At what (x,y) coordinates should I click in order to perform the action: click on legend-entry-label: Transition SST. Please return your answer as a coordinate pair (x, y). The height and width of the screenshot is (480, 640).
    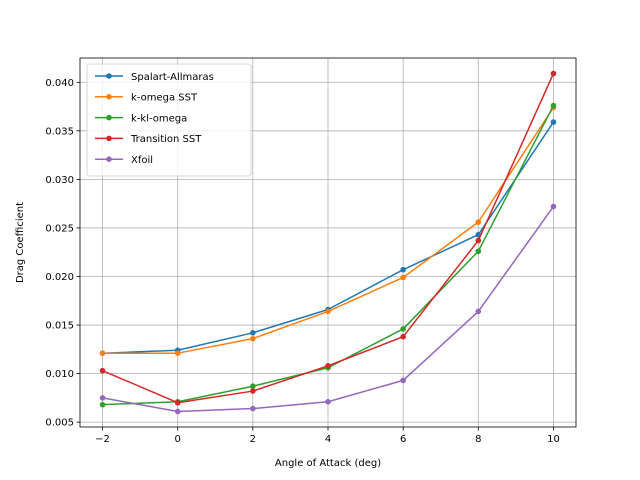
    Looking at the image, I should click on (166, 139).